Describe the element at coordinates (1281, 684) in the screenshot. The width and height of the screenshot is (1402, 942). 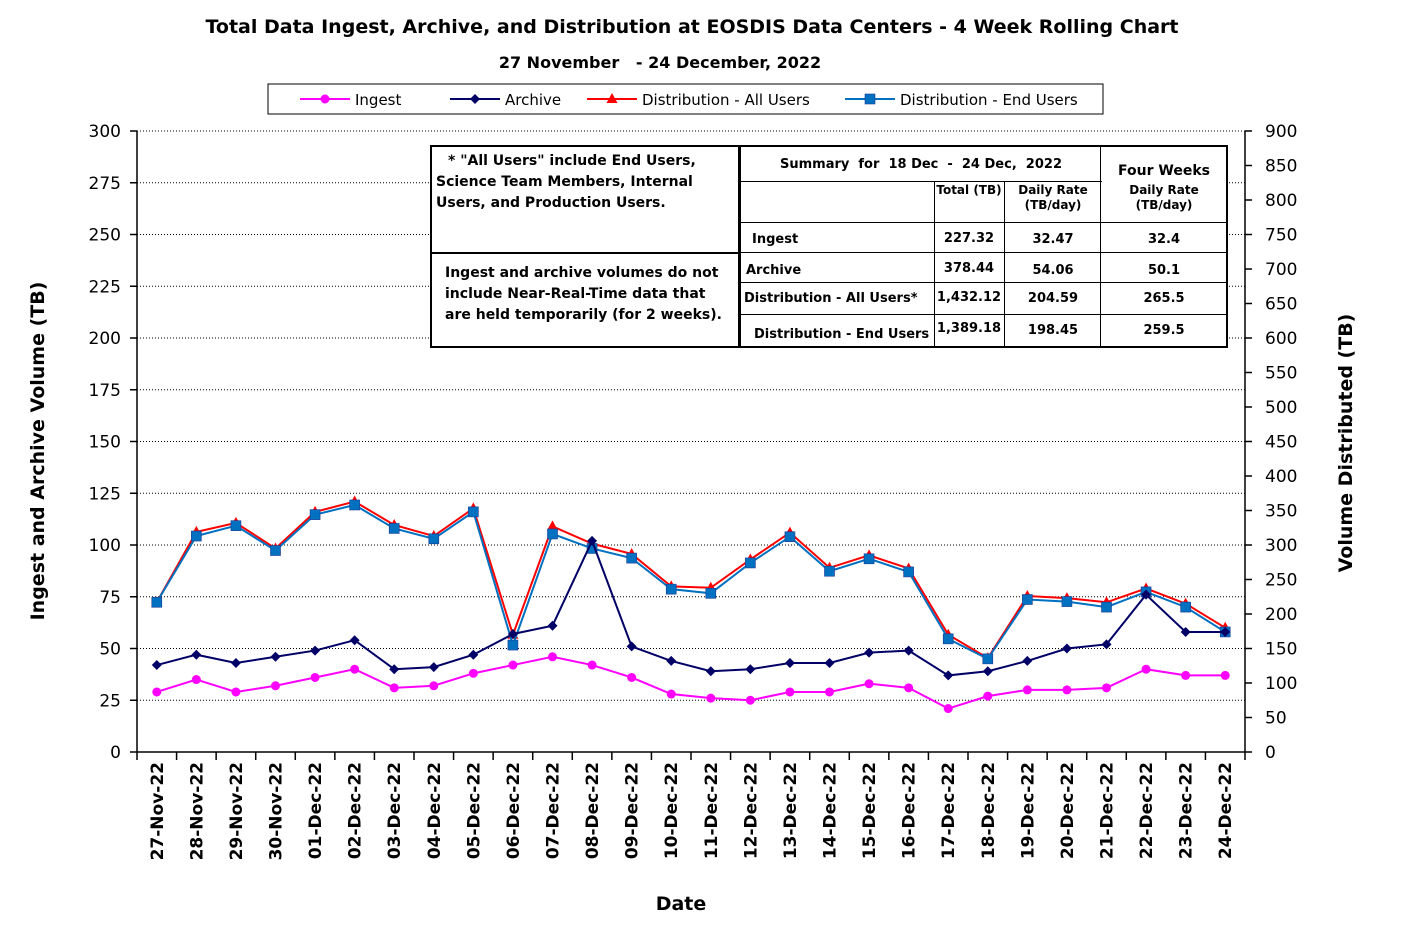
I see `y-right-tick-label: 100` at that location.